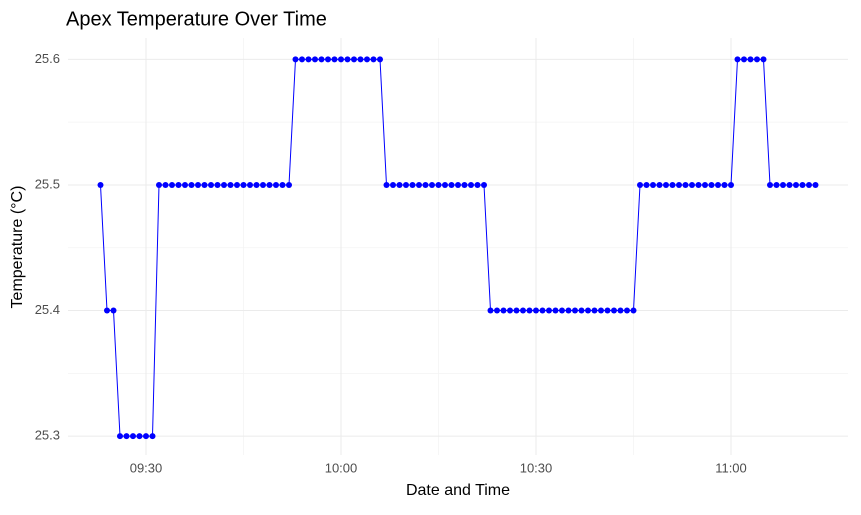 Image resolution: width=861 pixels, height=515 pixels. I want to click on y-axis-label: Temperature (°C), so click(17, 247).